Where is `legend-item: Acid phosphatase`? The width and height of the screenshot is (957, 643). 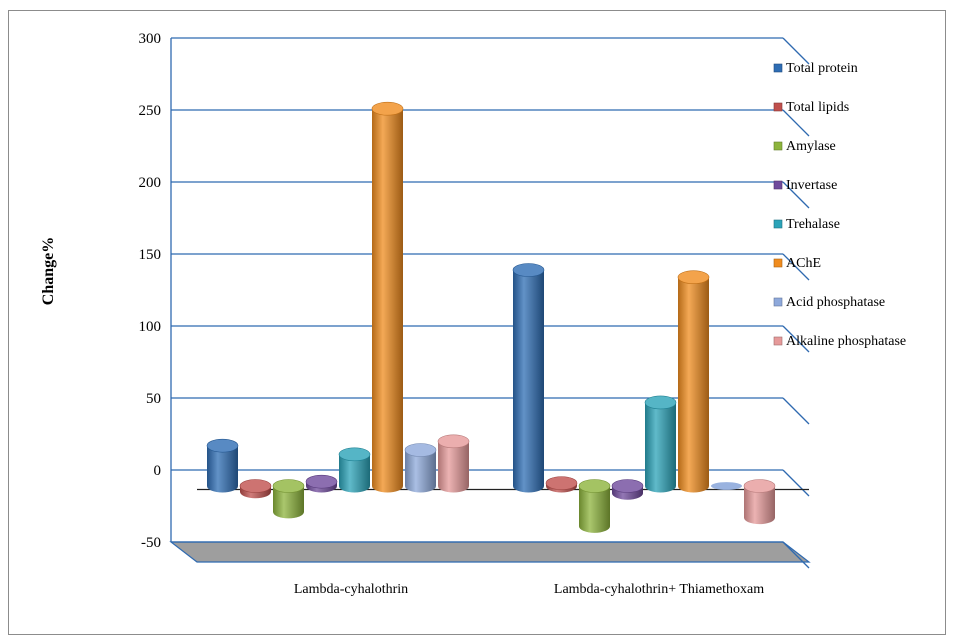
legend-item: Acid phosphatase is located at coordinates (829, 302).